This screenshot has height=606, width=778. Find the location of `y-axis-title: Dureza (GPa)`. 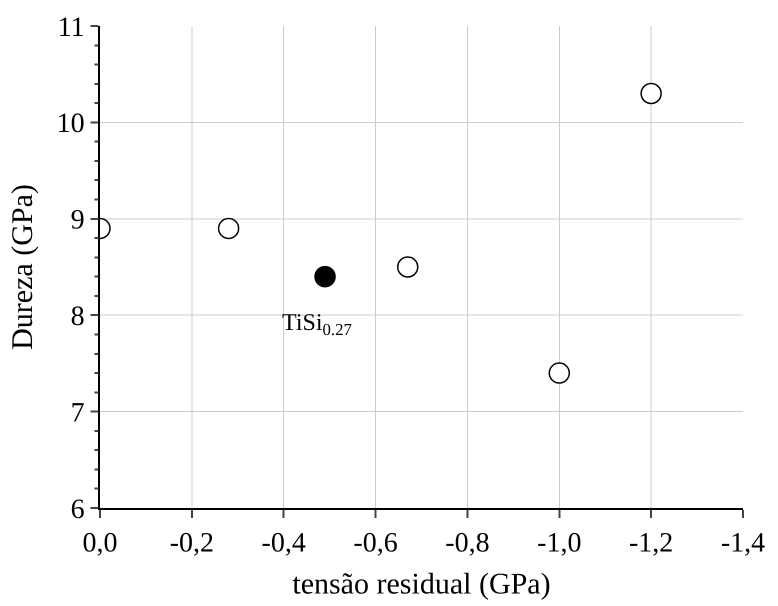

y-axis-title: Dureza (GPa) is located at coordinates (23, 267).